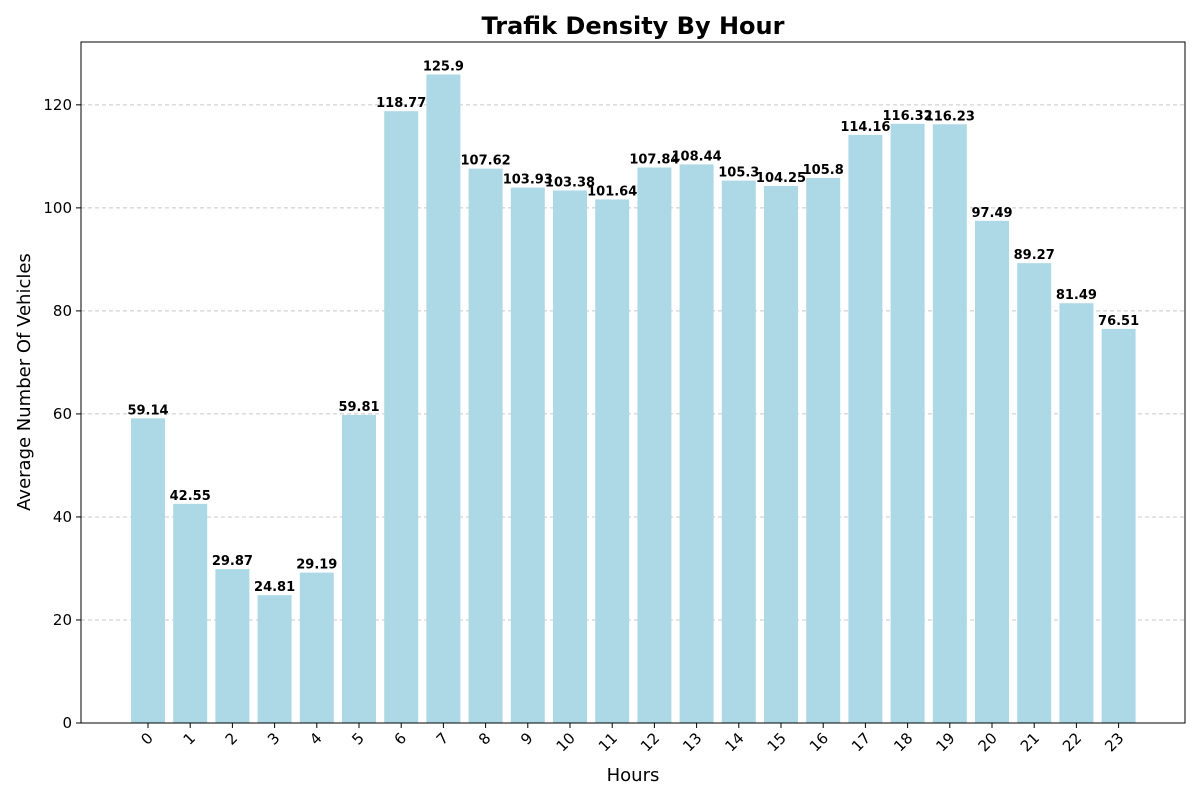 This screenshot has width=1200, height=800. What do you see at coordinates (1072, 742) in the screenshot?
I see `x-tick-label: 22` at bounding box center [1072, 742].